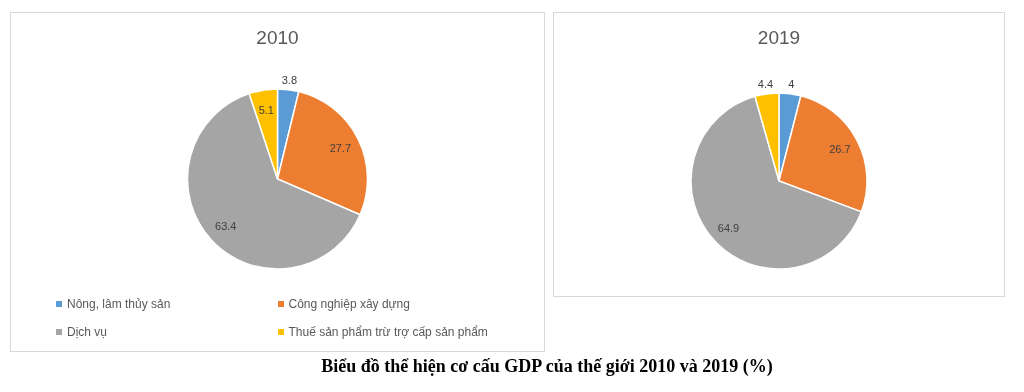 This screenshot has height=392, width=1024. I want to click on legend-label: Thuế sản phẩm trừ trợ cấp sản phẩm, so click(388, 332).